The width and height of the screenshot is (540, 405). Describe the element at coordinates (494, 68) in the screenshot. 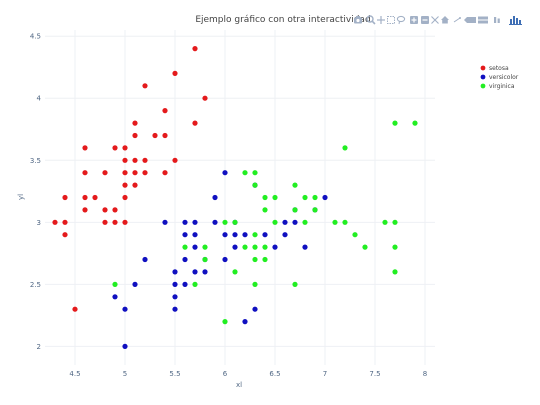

I see `legend-item-setosa: setosa` at that location.